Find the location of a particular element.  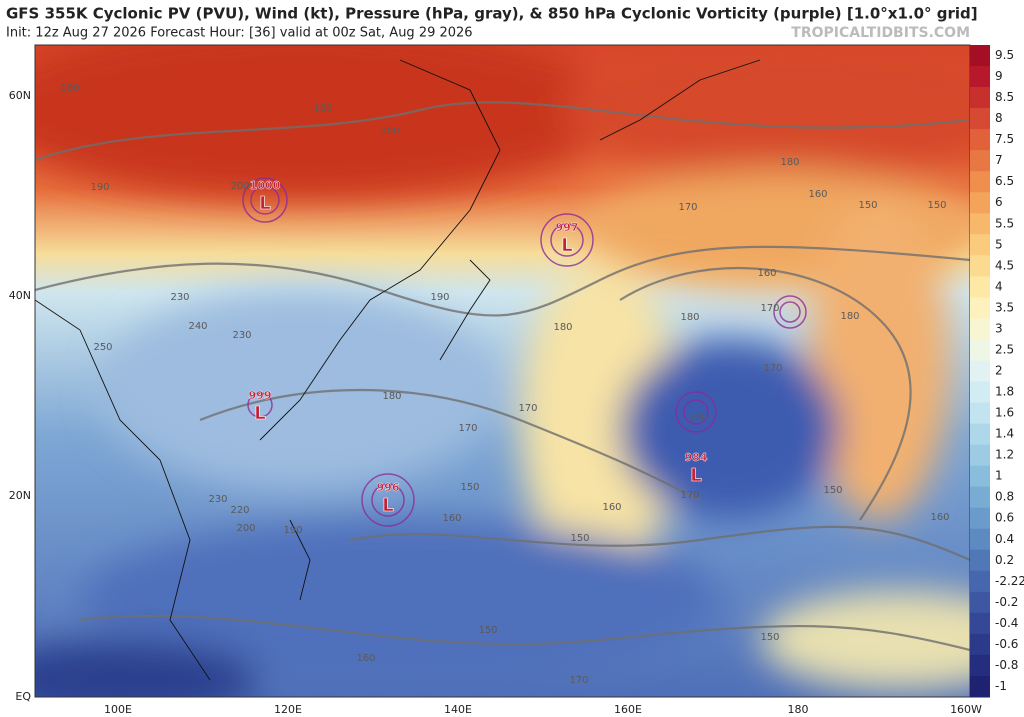

colorbar-label: 9 is located at coordinates (999, 76).